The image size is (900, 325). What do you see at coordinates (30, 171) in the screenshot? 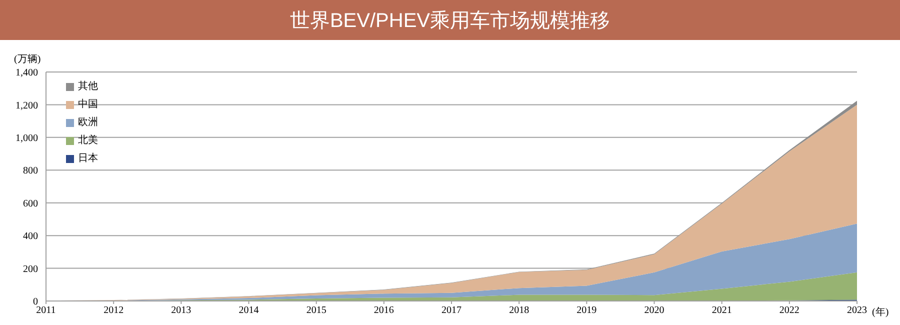
I see `y-tick-label: 800` at bounding box center [30, 171].